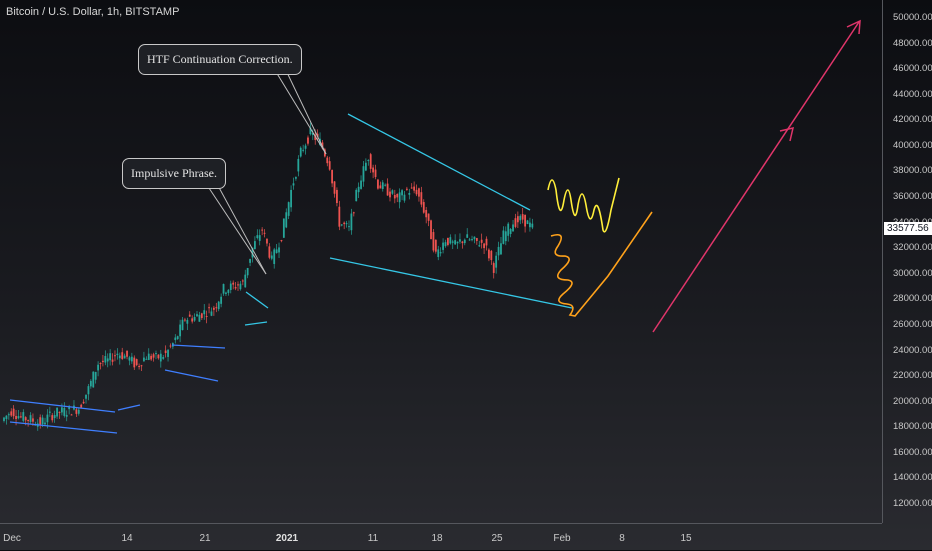 This screenshot has width=932, height=551. Describe the element at coordinates (174, 173) in the screenshot. I see `callout-impulsive-phrase: Impulsive Phrase.` at that location.